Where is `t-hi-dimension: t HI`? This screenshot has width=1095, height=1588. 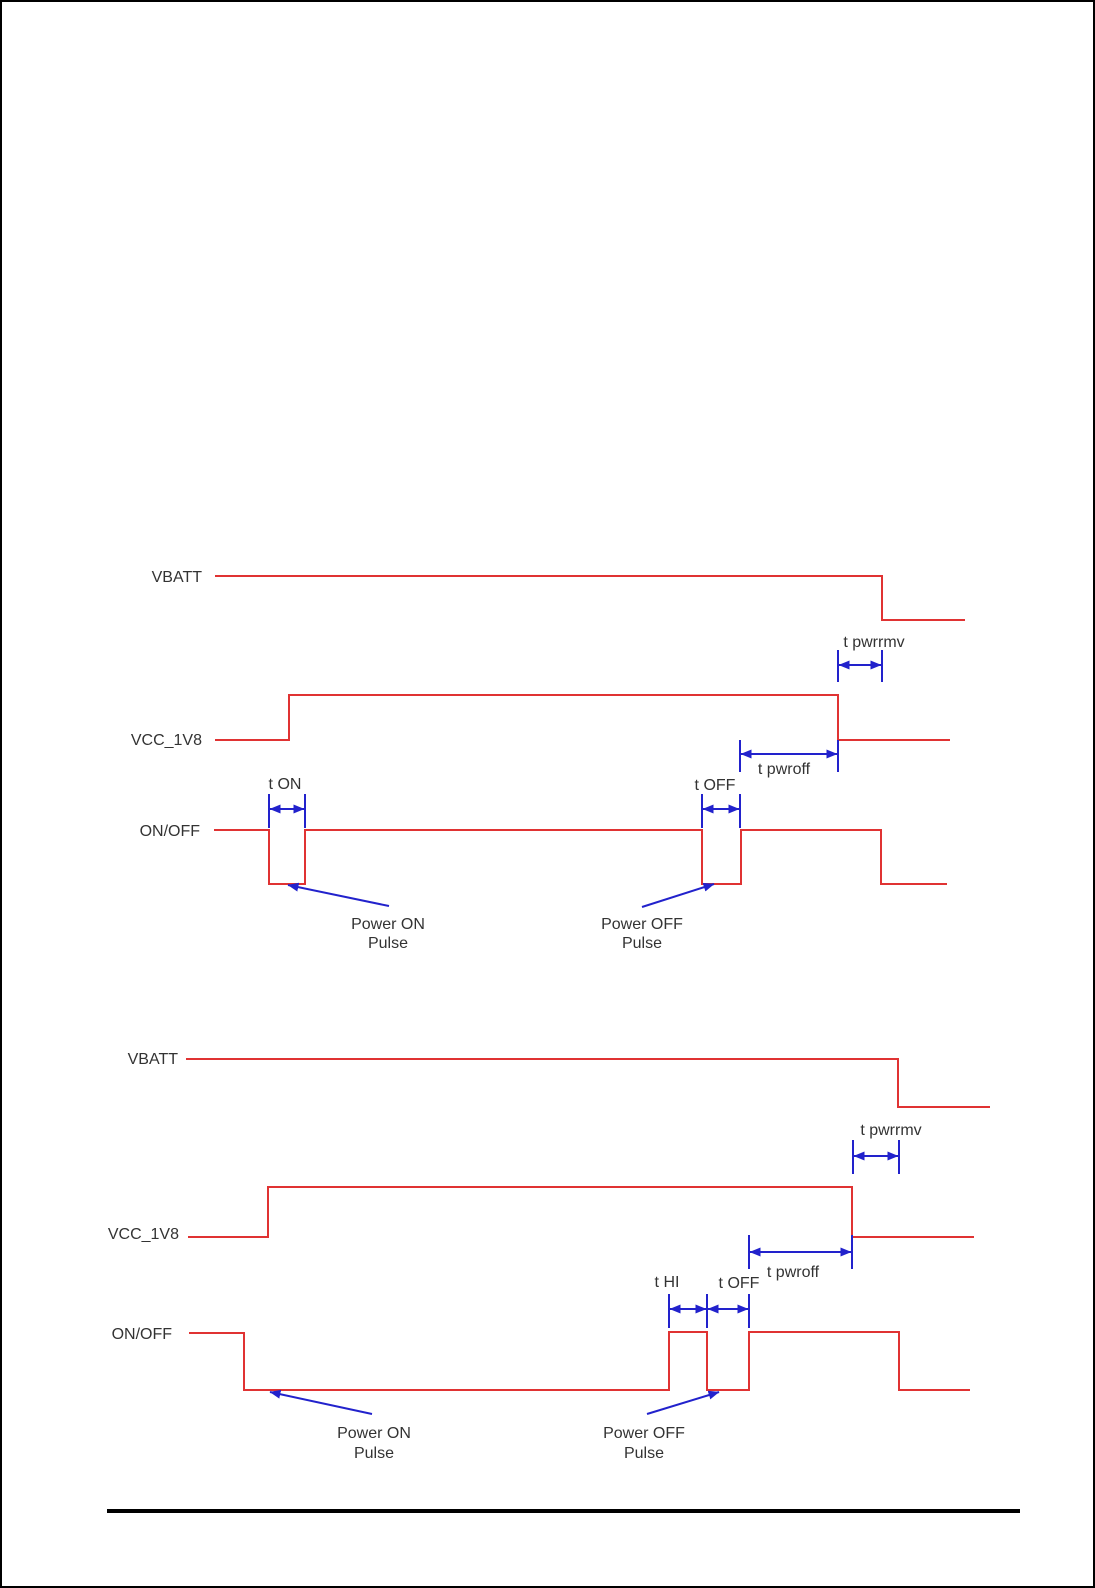 t-hi-dimension: t HI is located at coordinates (681, 1301).